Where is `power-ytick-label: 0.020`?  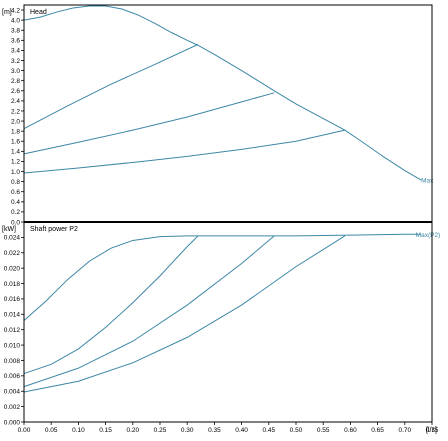 power-ytick-label: 0.020 is located at coordinates (12, 268).